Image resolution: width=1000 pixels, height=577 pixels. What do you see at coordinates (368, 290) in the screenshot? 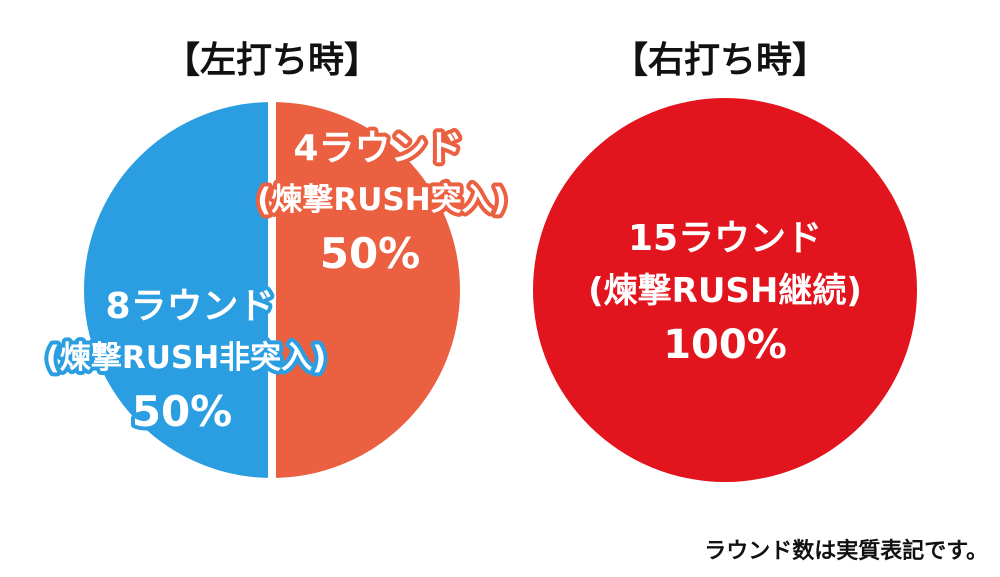
I see `pie-slice-4-round` at bounding box center [368, 290].